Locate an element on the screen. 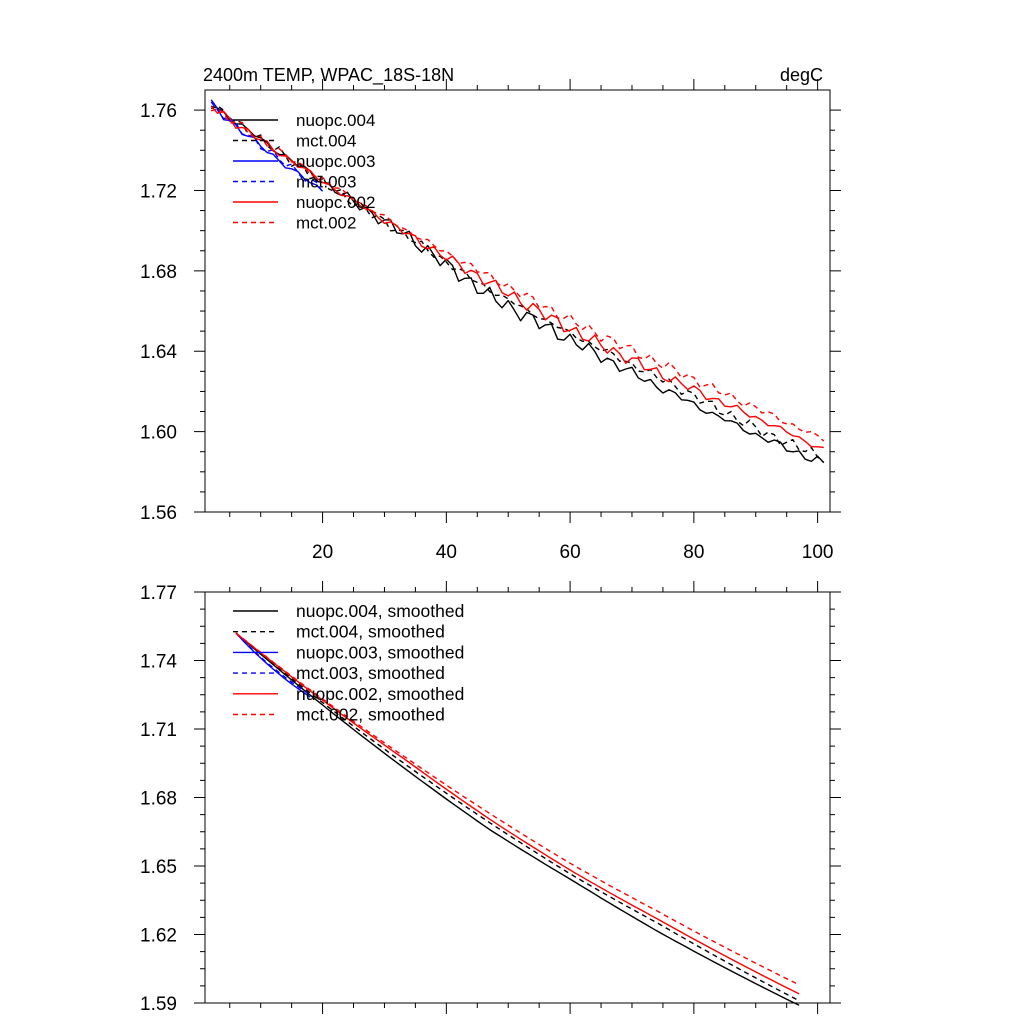 The image size is (1024, 1024). x-tick-label: 20 is located at coordinates (322, 552).